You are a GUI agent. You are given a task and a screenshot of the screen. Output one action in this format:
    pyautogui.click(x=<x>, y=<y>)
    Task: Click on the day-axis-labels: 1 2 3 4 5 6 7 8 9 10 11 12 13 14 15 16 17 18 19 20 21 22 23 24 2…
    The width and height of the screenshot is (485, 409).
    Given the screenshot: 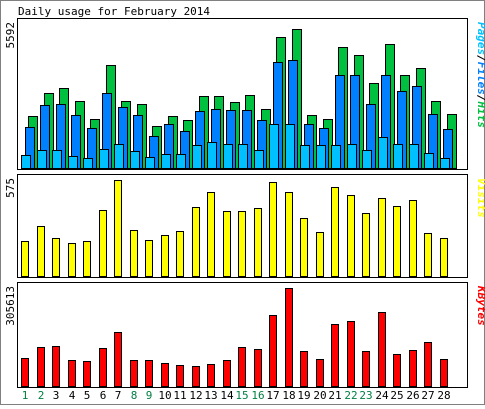 What is the action you would take?
    pyautogui.click(x=236, y=395)
    